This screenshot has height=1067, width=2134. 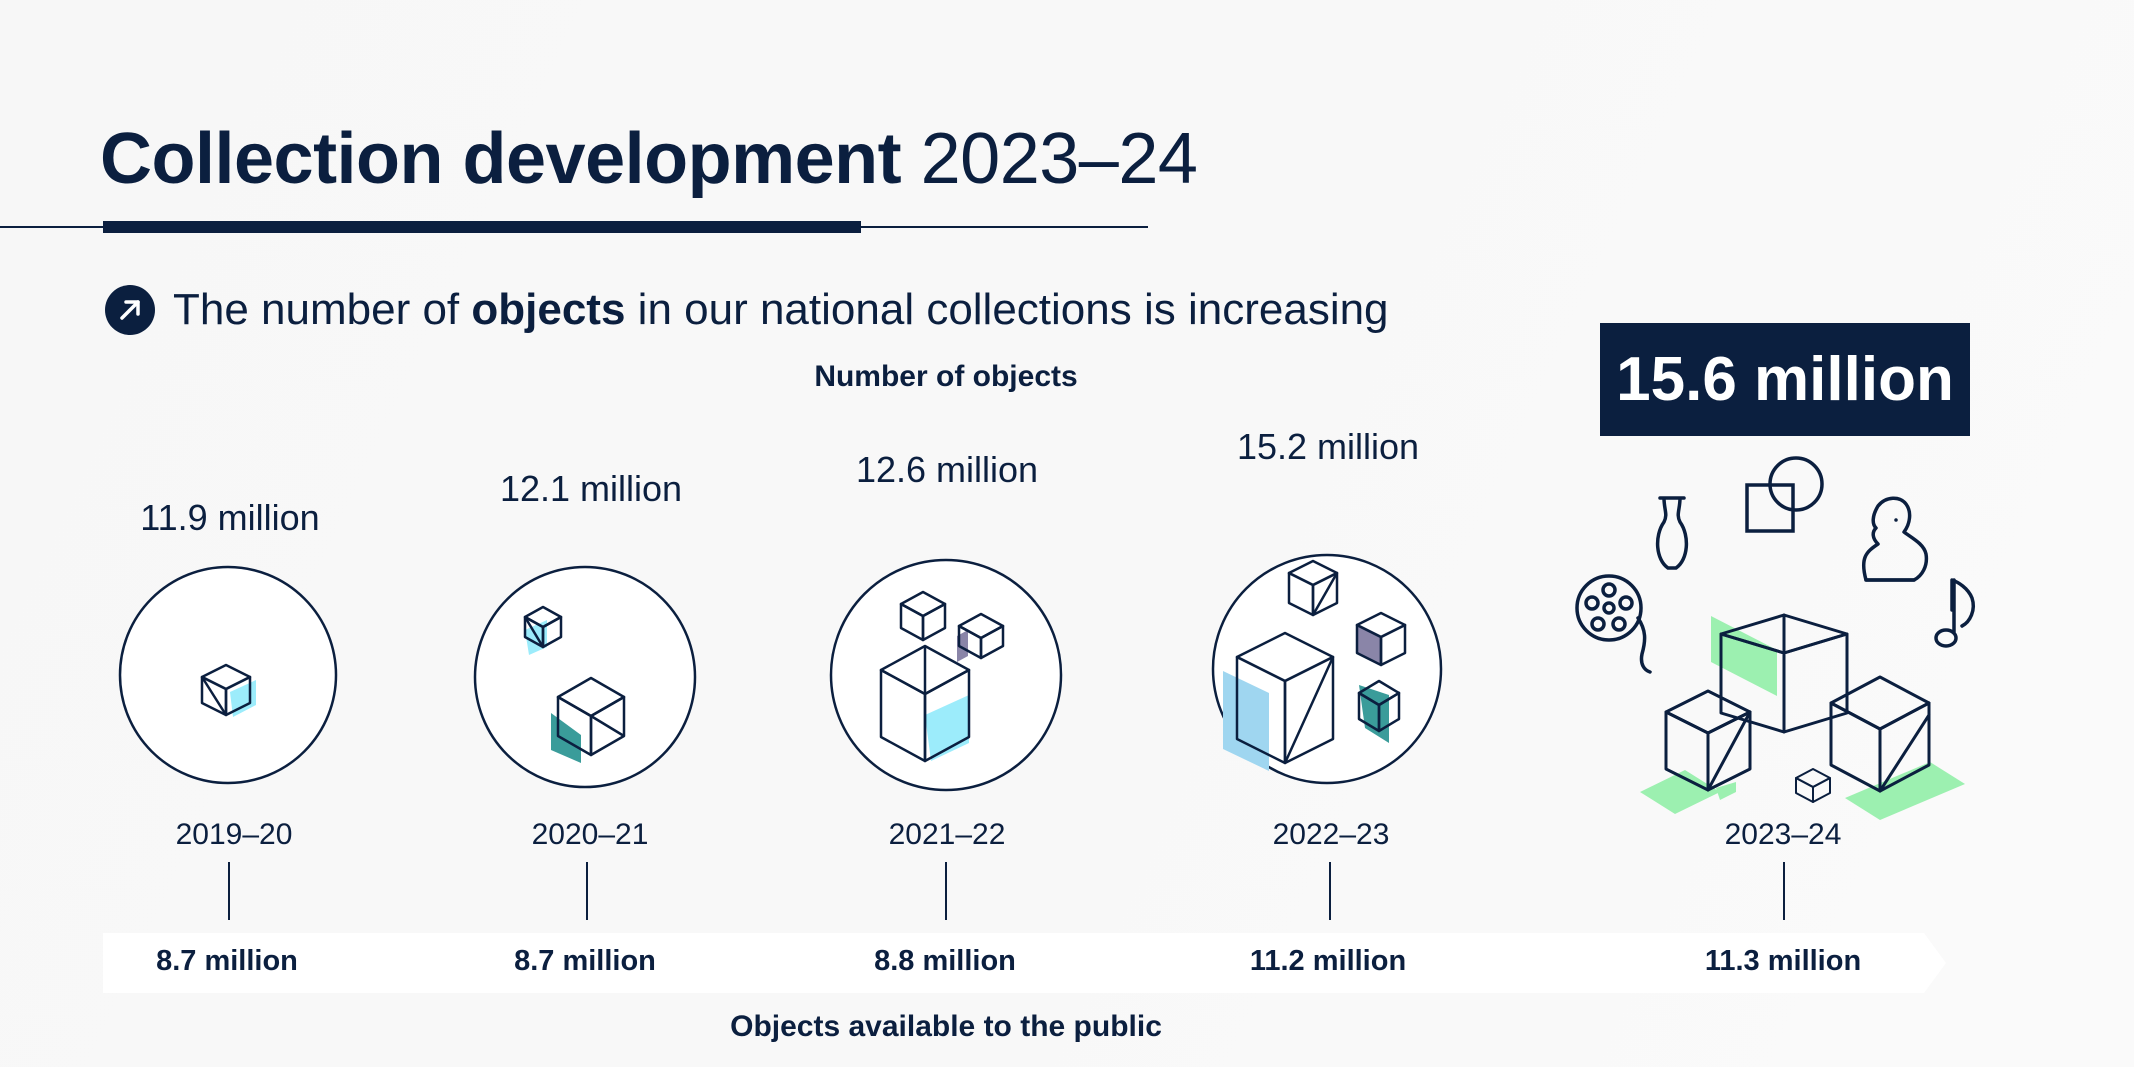 I want to click on cube-icon, so click(x=1813, y=785).